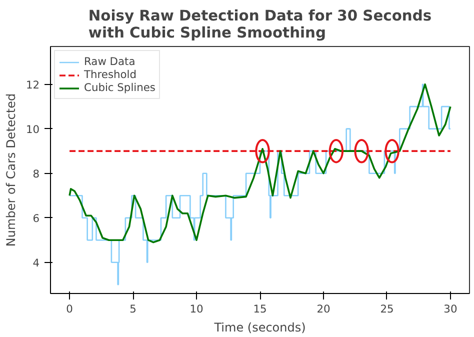 The image size is (474, 337). Describe the element at coordinates (70, 309) in the screenshot. I see `x-tick-label: 0` at that location.